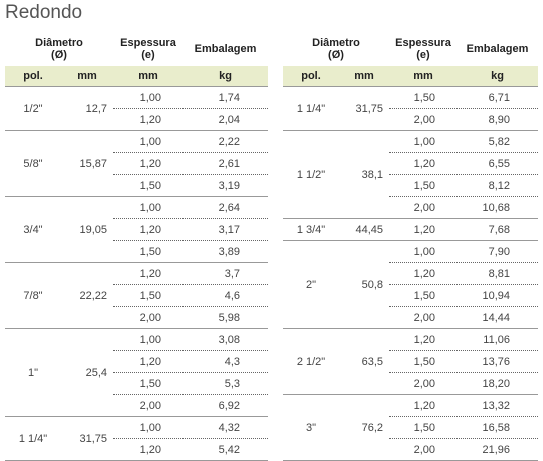 This screenshot has width=543, height=461. I want to click on pol-cell: 1 1/2", so click(311, 174).